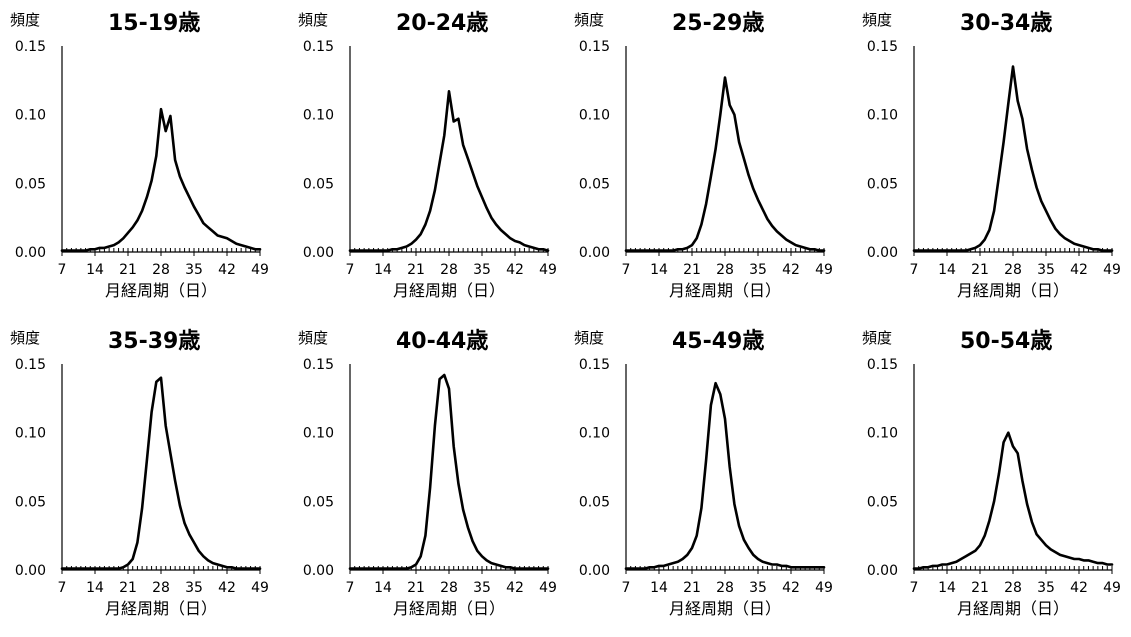  Describe the element at coordinates (442, 23) in the screenshot. I see `chart-title: 20-24歳` at that location.